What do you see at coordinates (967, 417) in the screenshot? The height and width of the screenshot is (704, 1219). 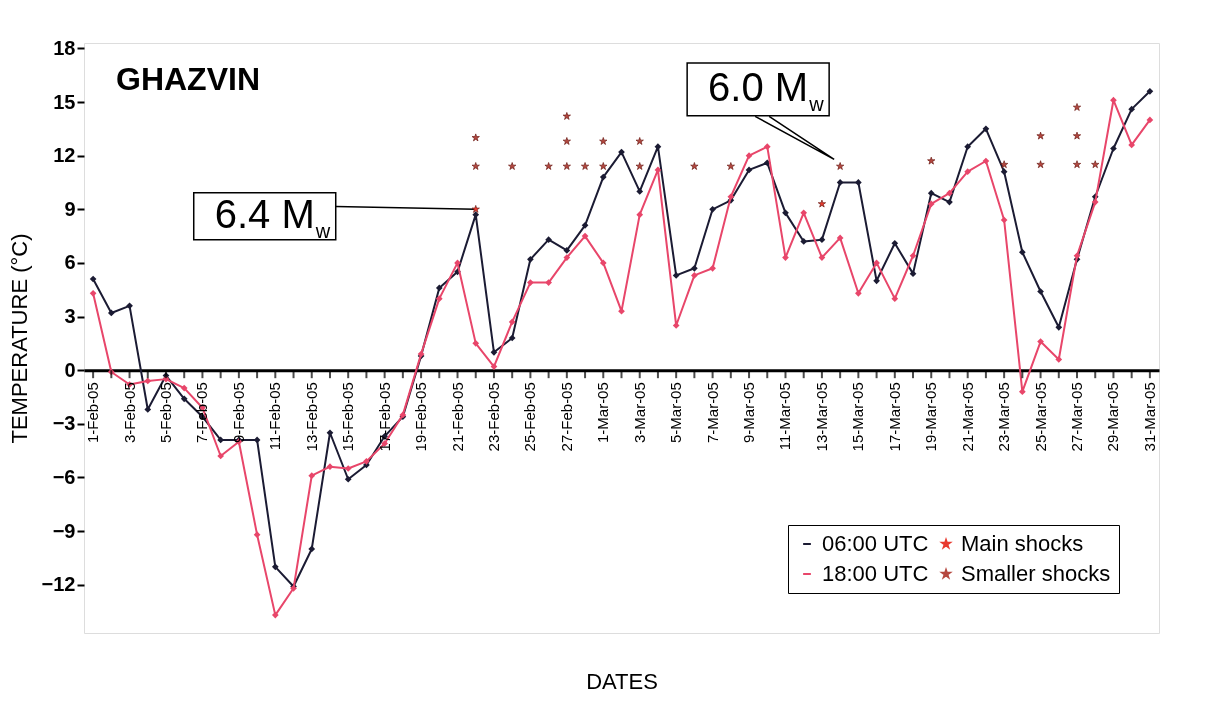 I see `x-tick-label: 21-Mar-05` at bounding box center [967, 417].